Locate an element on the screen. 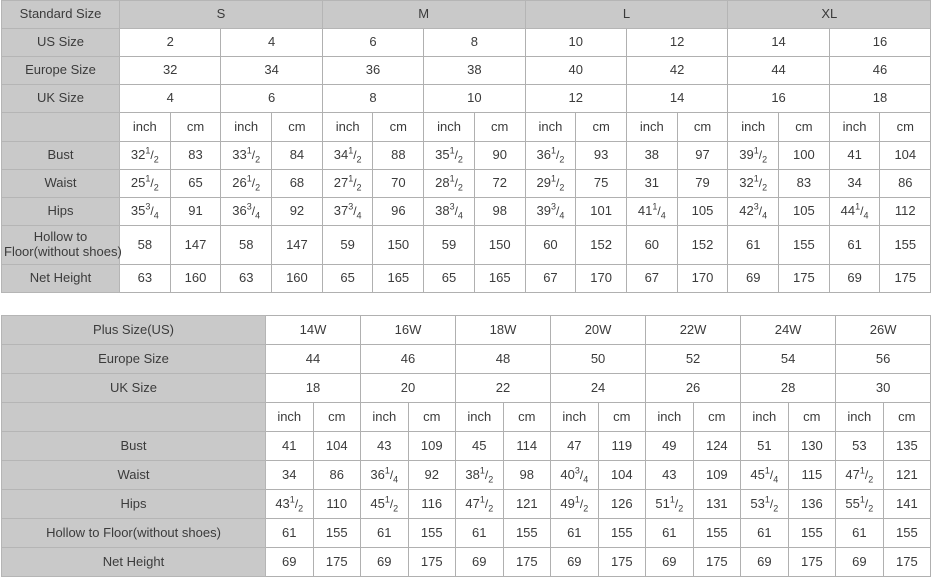 The image size is (931, 577). measure-value: 116 is located at coordinates (432, 504).